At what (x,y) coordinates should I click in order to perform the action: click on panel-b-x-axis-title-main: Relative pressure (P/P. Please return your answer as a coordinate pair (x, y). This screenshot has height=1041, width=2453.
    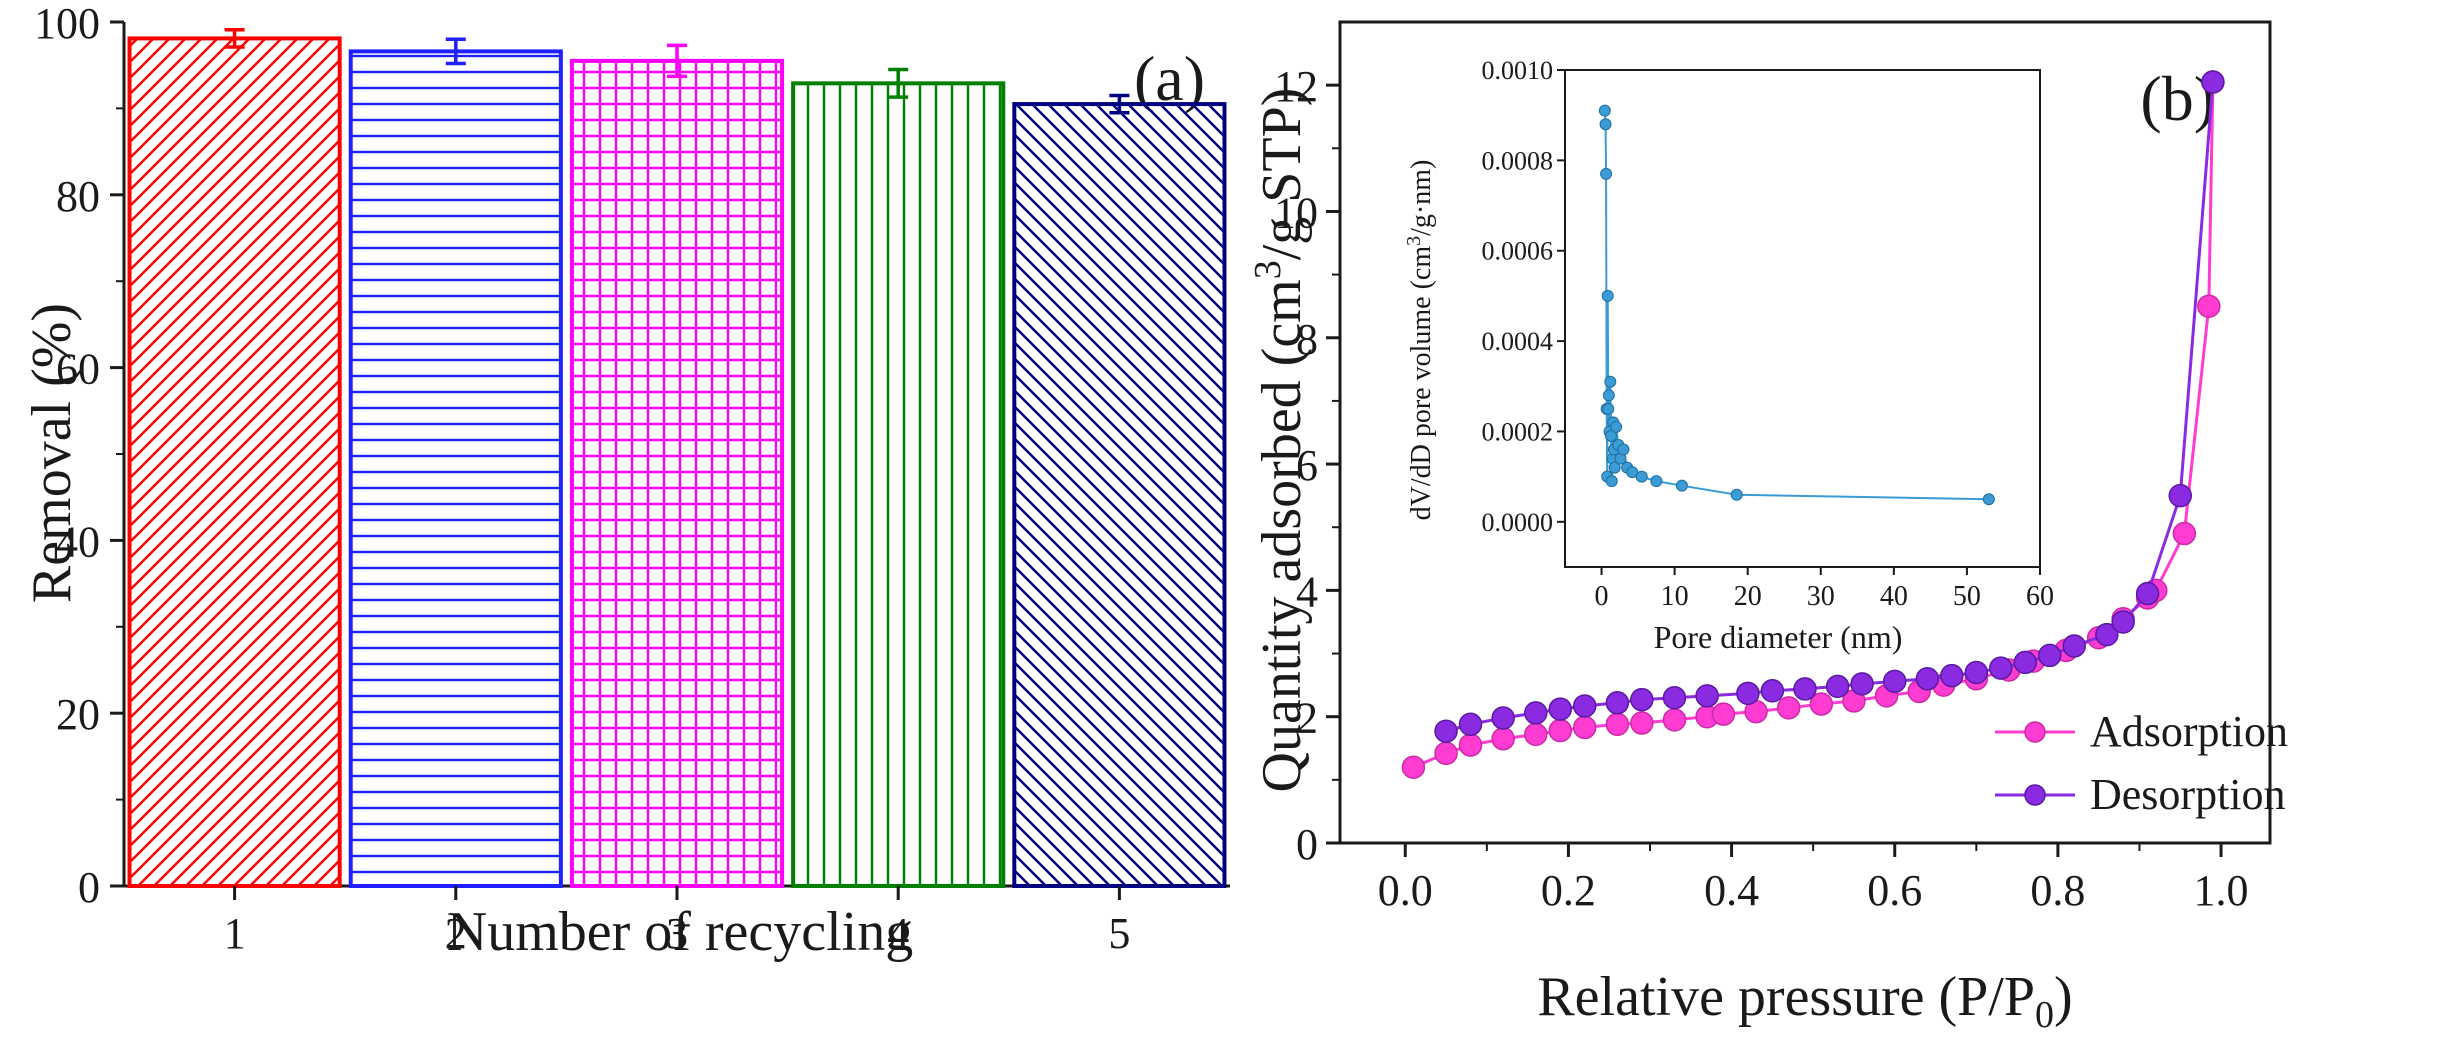
    Looking at the image, I should click on (1786, 997).